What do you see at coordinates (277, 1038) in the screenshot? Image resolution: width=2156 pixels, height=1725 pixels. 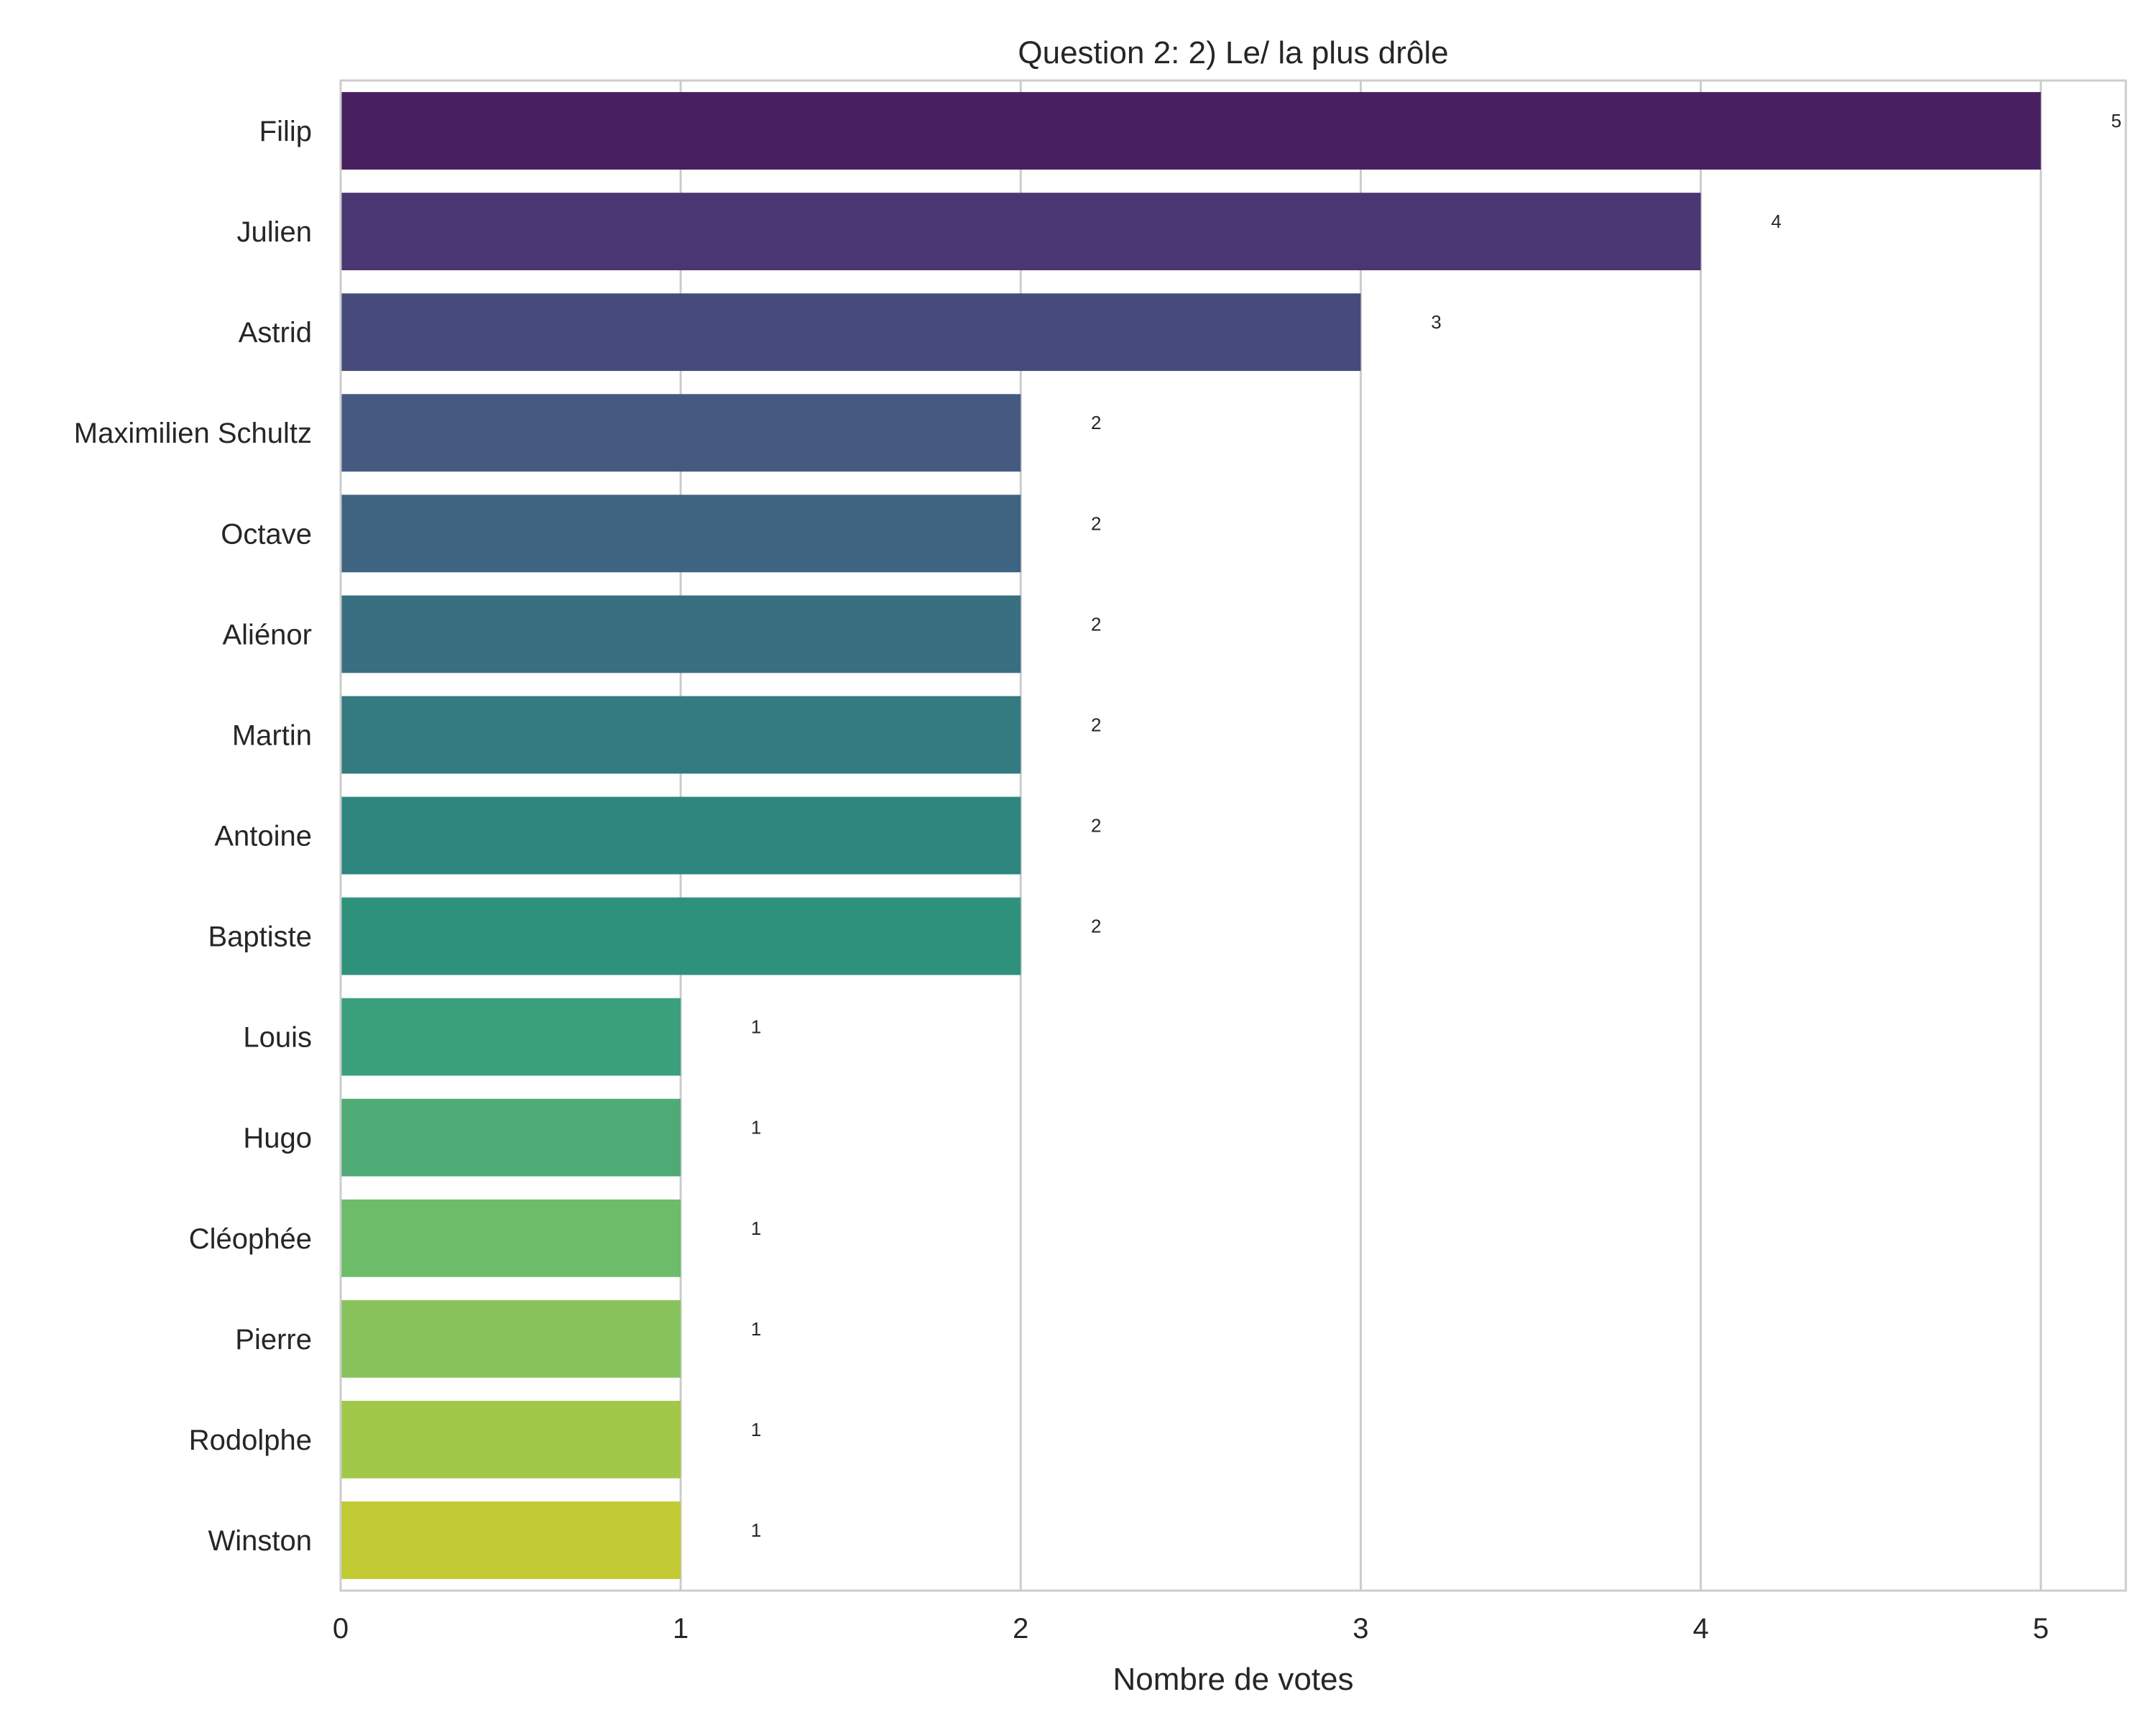 I see `y-tick-label: Louis` at bounding box center [277, 1038].